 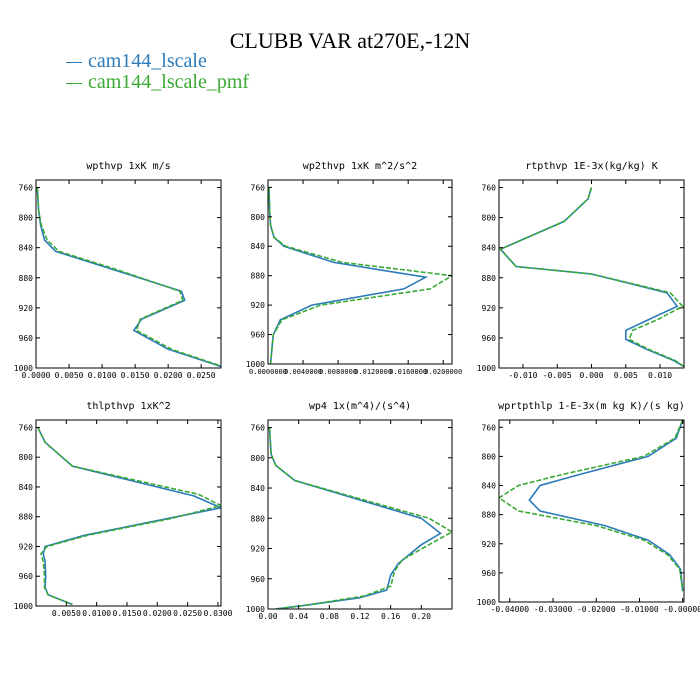 What do you see at coordinates (360, 166) in the screenshot?
I see `panel-title: wp2thvp 1xK m^2/s^2` at bounding box center [360, 166].